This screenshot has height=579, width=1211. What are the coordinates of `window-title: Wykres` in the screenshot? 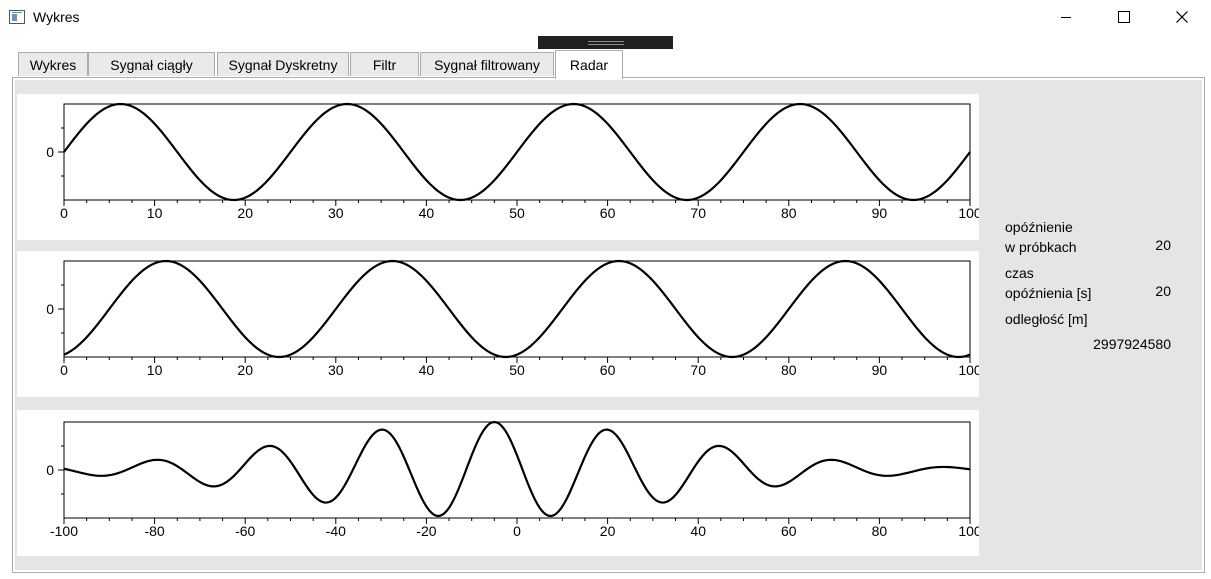 It's located at (56, 17).